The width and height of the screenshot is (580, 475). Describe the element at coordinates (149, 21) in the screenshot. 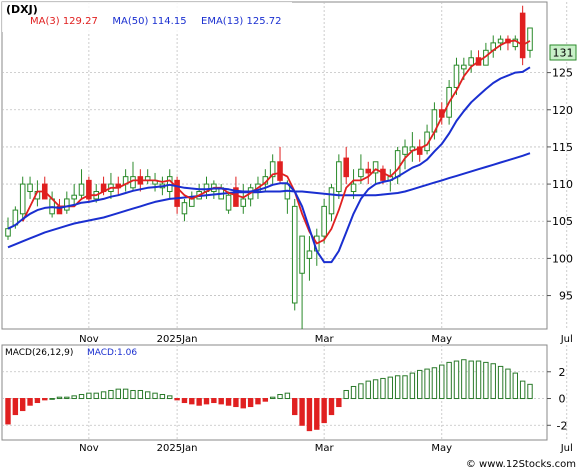

I see `legend-entry: MA(50) 114.15` at that location.